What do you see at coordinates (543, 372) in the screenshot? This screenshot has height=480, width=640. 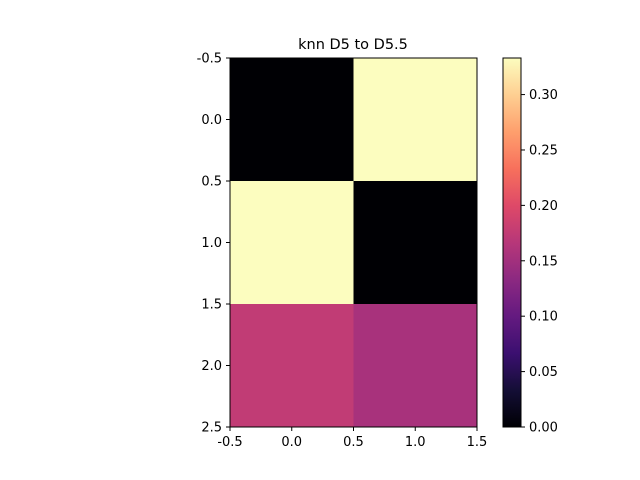 I see `colorbar-tick-label: 0.05` at bounding box center [543, 372].